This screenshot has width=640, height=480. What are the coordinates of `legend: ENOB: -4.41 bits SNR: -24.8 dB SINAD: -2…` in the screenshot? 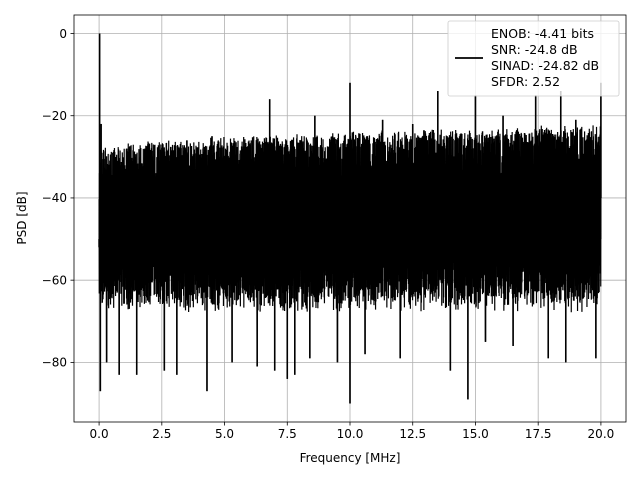 It's located at (533, 58).